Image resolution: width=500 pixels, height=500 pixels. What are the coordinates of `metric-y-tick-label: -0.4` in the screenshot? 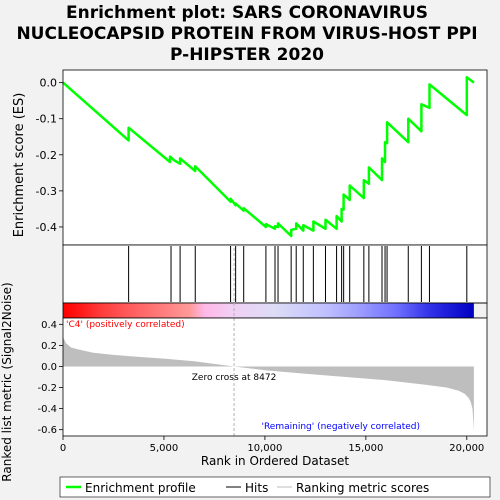 It's located at (47, 409).